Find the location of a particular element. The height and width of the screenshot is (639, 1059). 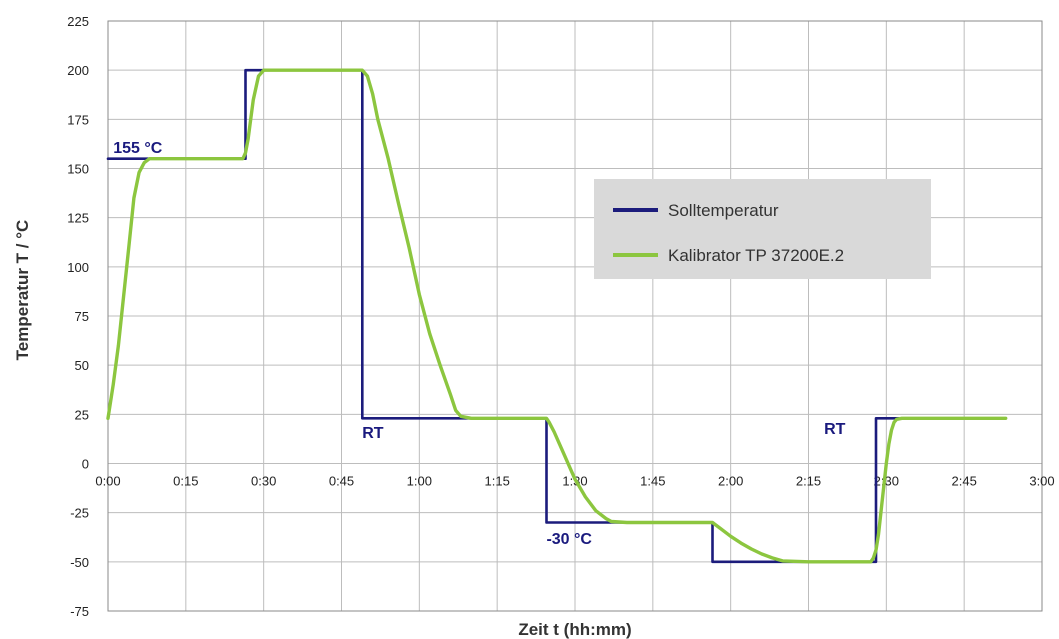

legend-box is located at coordinates (762, 229).